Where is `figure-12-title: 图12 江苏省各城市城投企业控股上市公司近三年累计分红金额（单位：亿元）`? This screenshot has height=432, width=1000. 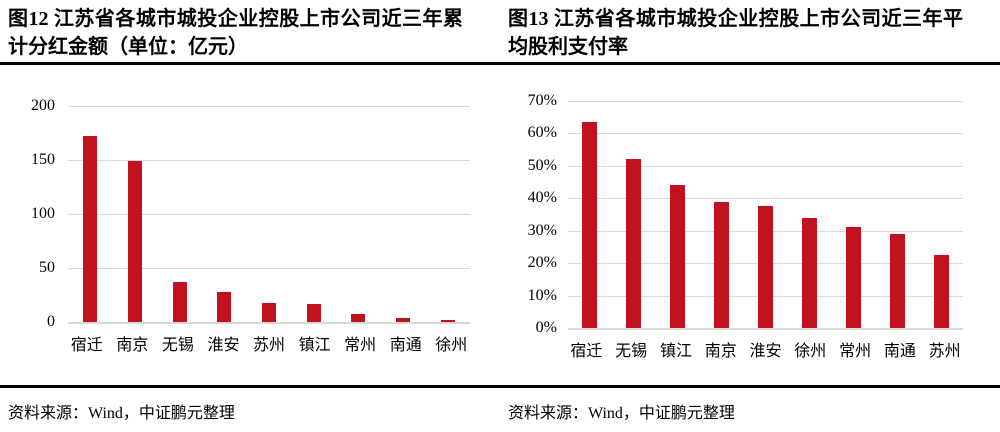
figure-12-title: 图12 江苏省各城市城投企业控股上市公司近三年累计分红金额（单位：亿元） is located at coordinates (235, 33).